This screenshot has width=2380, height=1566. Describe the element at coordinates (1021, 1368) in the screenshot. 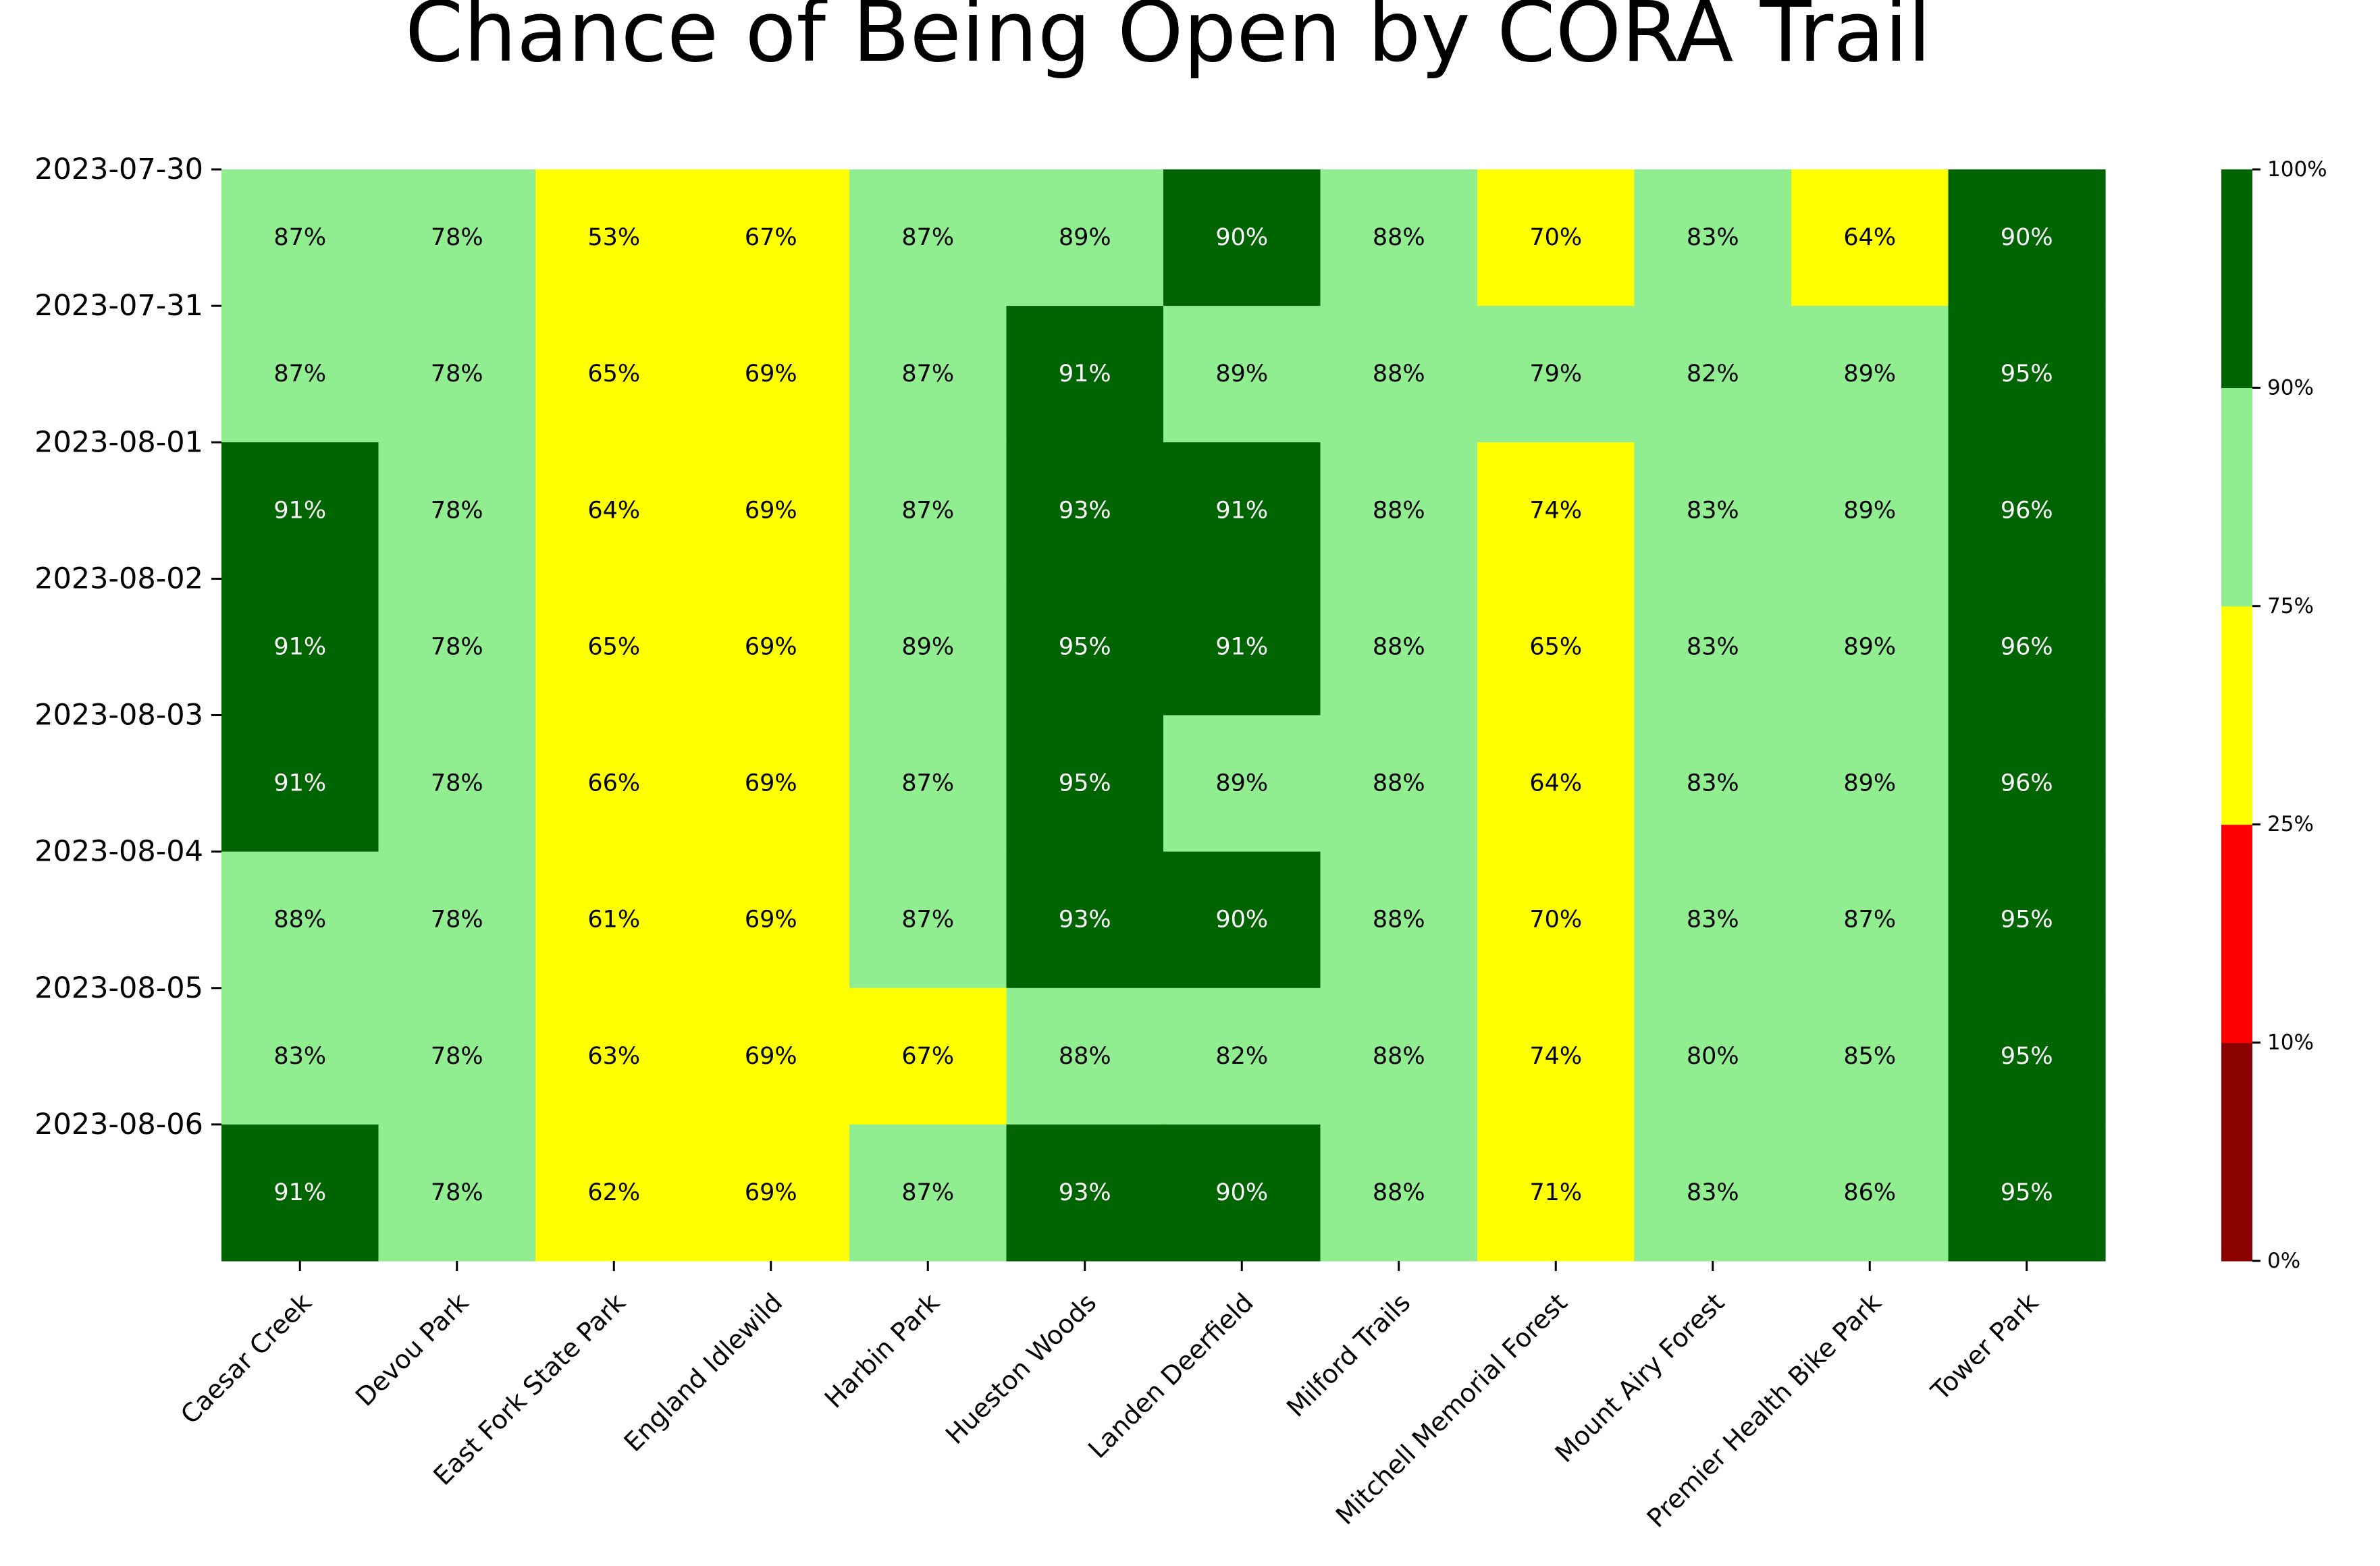

I see `x-tick-label: Hueston Woods` at that location.